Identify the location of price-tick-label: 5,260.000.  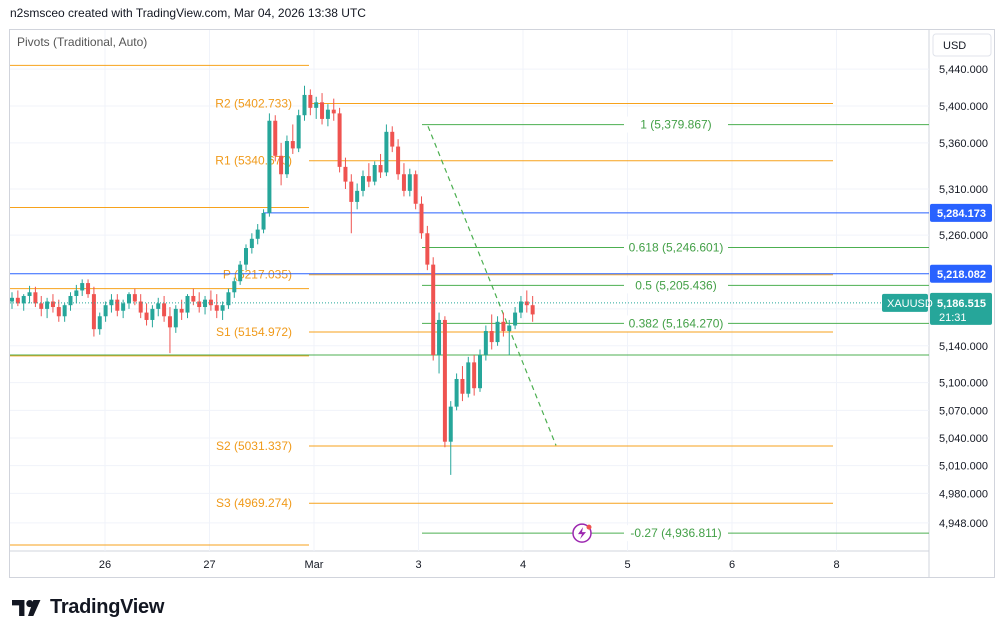
(963, 236).